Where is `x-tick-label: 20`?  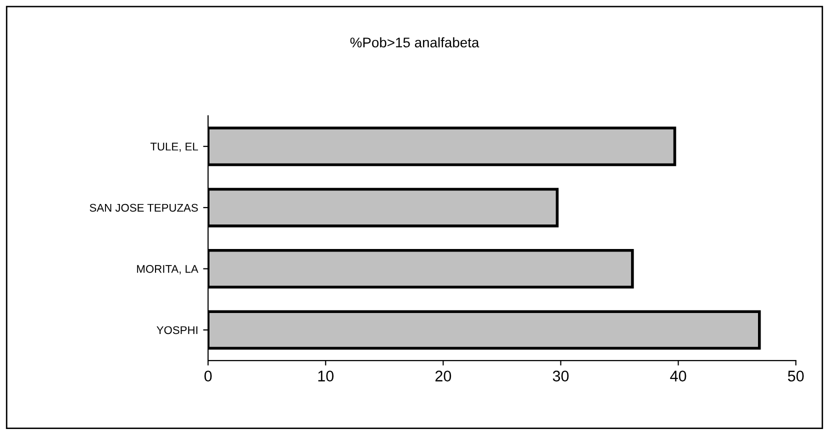 x-tick-label: 20 is located at coordinates (443, 376).